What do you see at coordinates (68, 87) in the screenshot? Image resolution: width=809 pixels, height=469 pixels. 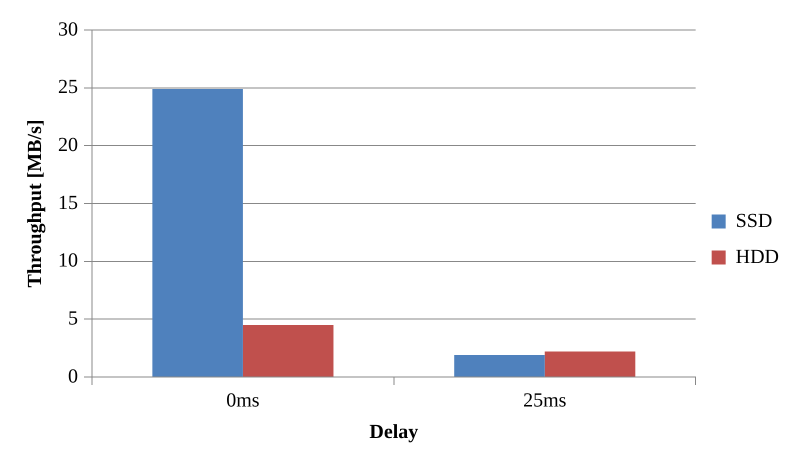 I see `y-tick-label: 25` at bounding box center [68, 87].